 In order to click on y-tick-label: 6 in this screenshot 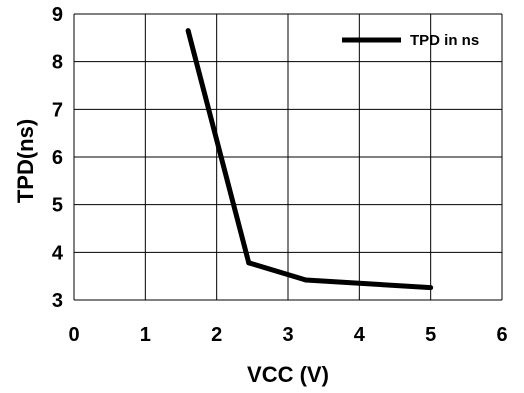, I will do `click(57, 158)`.